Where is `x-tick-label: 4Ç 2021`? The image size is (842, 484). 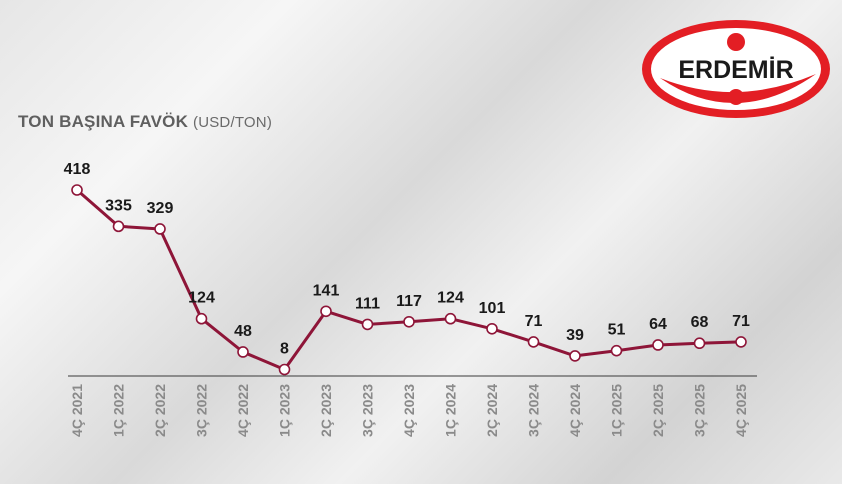
x-tick-label: 4Ç 2021 is located at coordinates (77, 410).